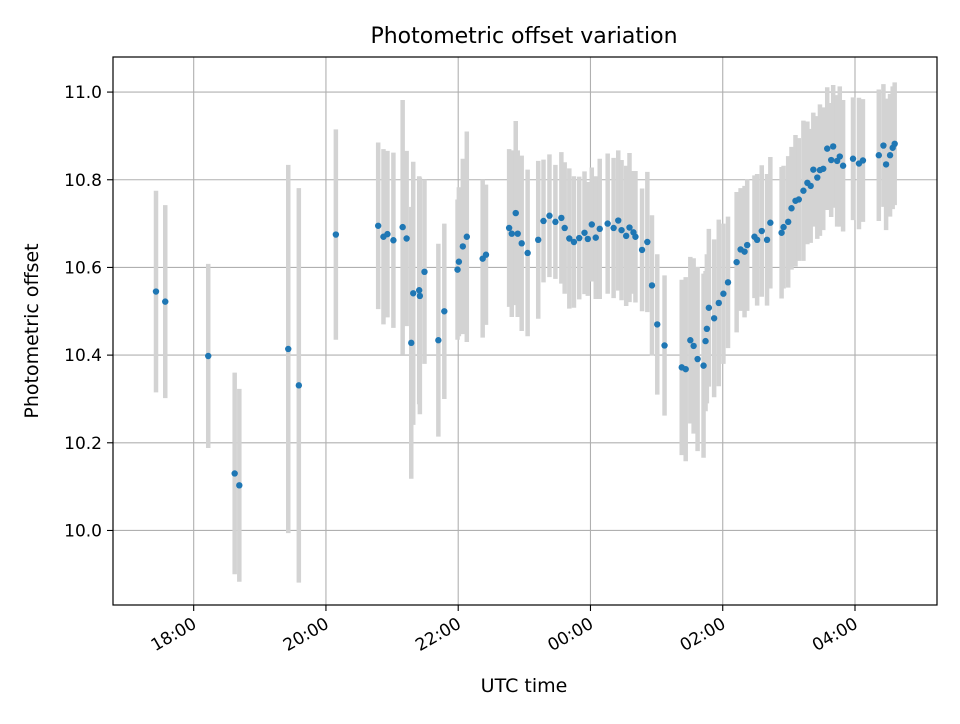  What do you see at coordinates (83, 181) in the screenshot?
I see `y-tick-label: 10.8` at bounding box center [83, 181].